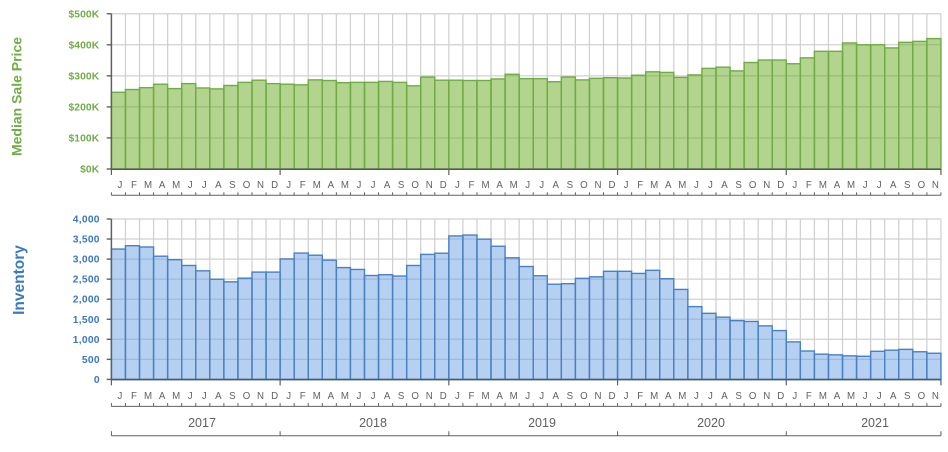 Image resolution: width=948 pixels, height=452 pixels. Describe the element at coordinates (86, 300) in the screenshot. I see `svg-text: 2,000` at that location.